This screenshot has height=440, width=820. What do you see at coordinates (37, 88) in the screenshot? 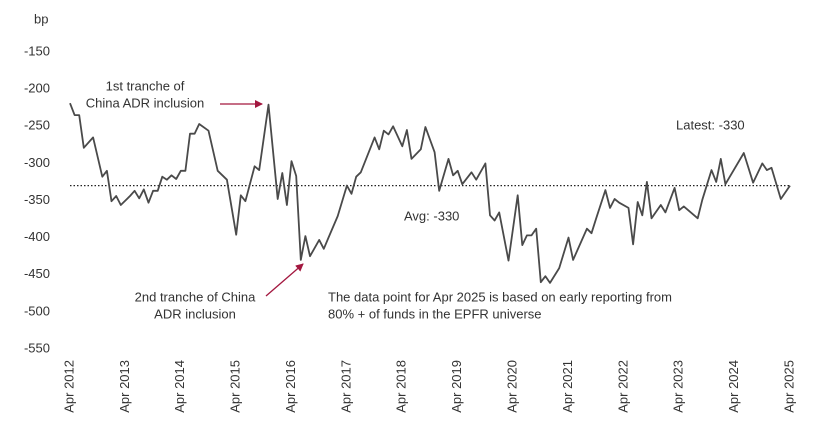
I see `y-tick-label: -200` at bounding box center [37, 88].